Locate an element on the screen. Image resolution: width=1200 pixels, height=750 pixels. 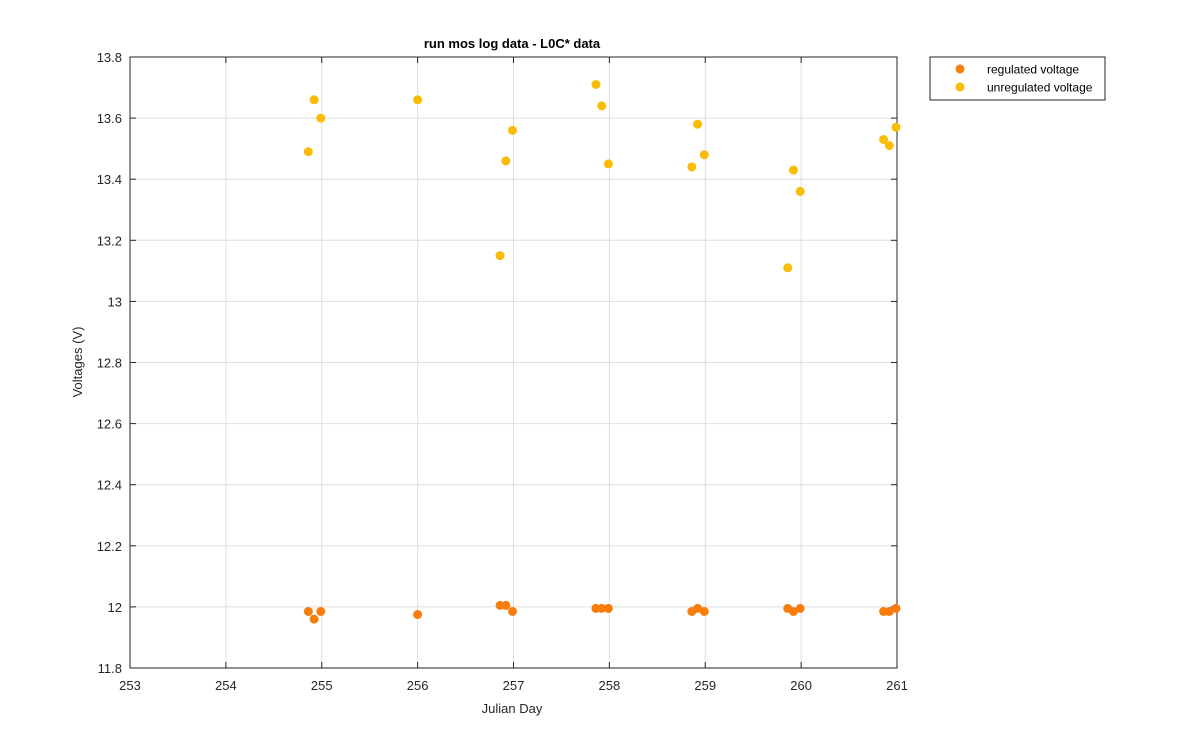
y-tick-label: 11.8 is located at coordinates (110, 668).